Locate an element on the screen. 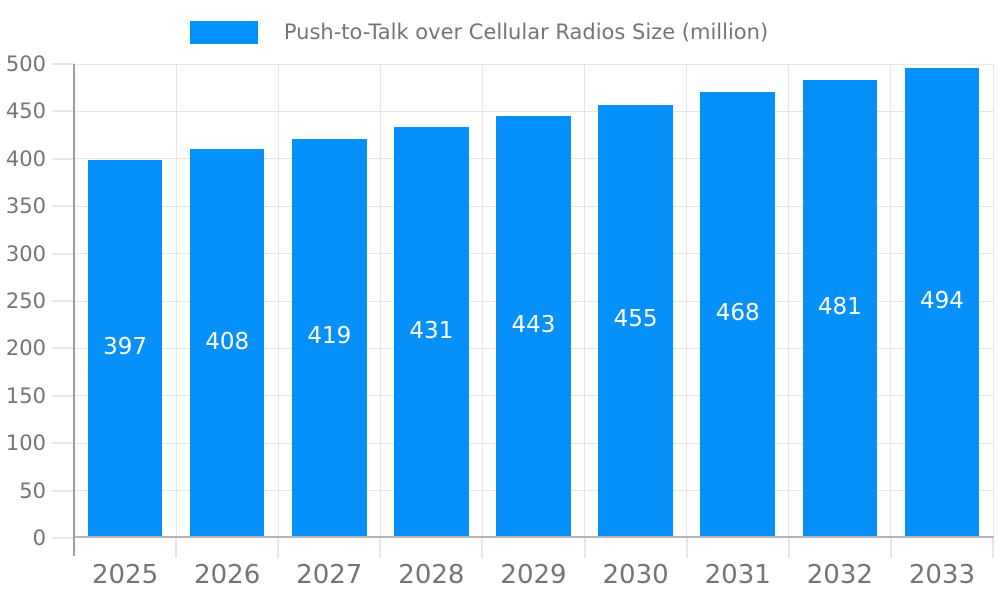 Image resolution: width=1000 pixels, height=600 pixels. bar-2025: 397 is located at coordinates (125, 347).